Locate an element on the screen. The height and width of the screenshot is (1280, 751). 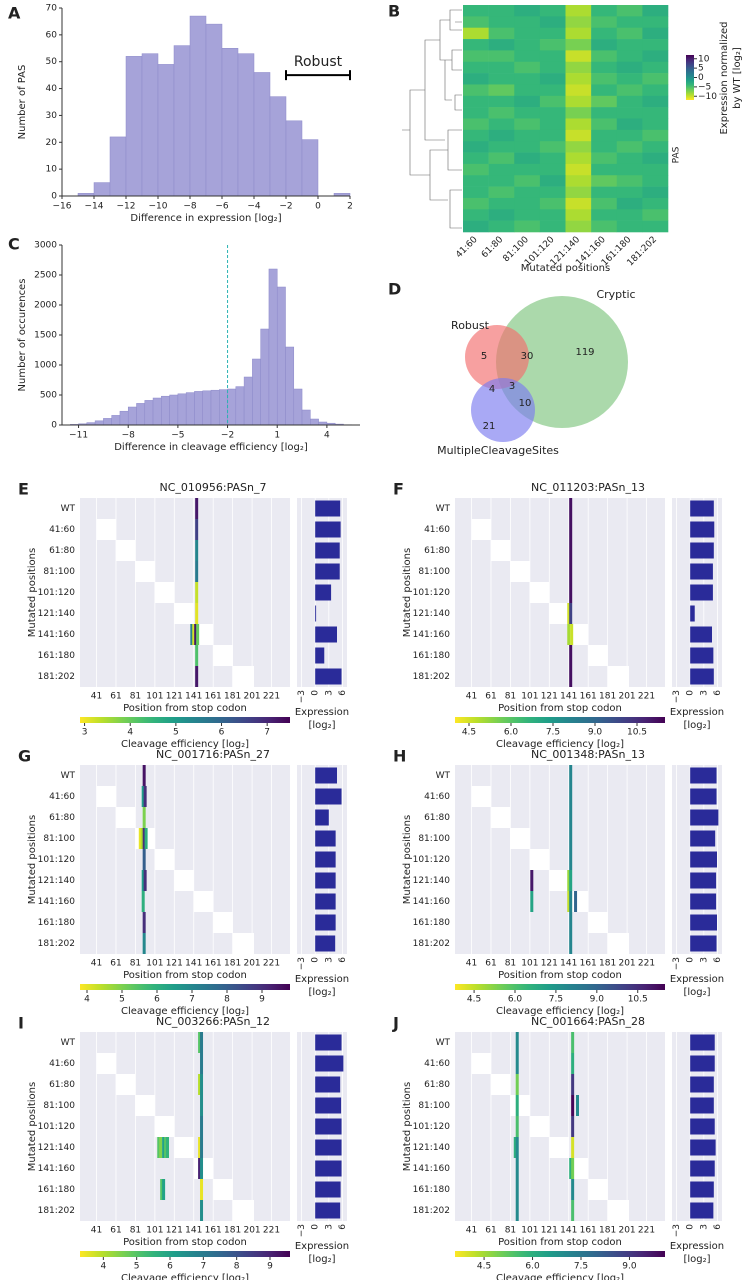
colorbar-tick-label: 10 is located at coordinates (704, 59).